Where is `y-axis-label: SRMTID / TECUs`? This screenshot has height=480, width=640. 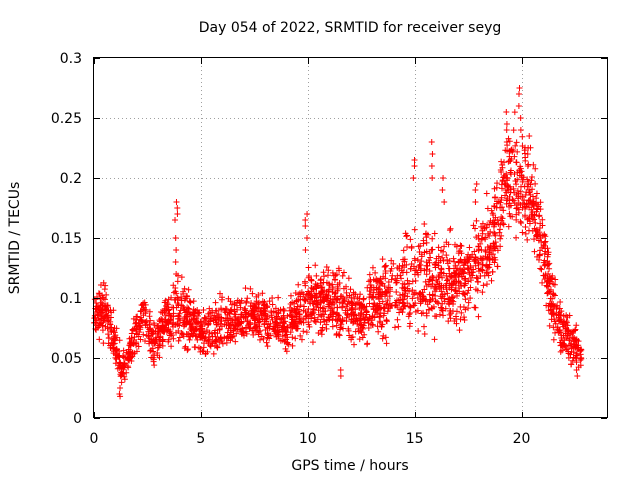
y-axis-label: SRMTID / TECUs is located at coordinates (15, 238).